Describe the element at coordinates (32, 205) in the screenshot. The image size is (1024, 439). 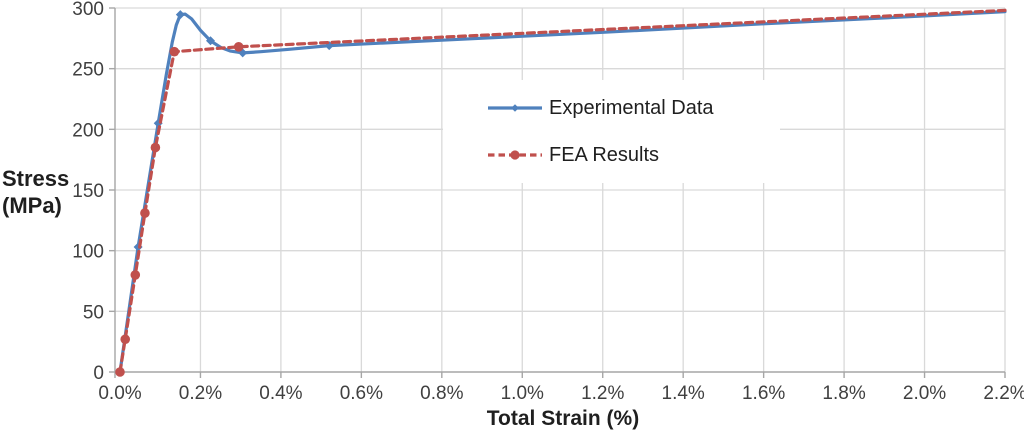
I see `y-axis-title-line2: (MPa)` at that location.